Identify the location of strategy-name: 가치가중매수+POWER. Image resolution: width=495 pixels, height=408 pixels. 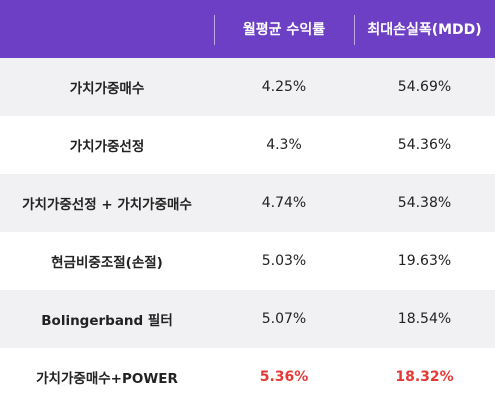
(107, 379).